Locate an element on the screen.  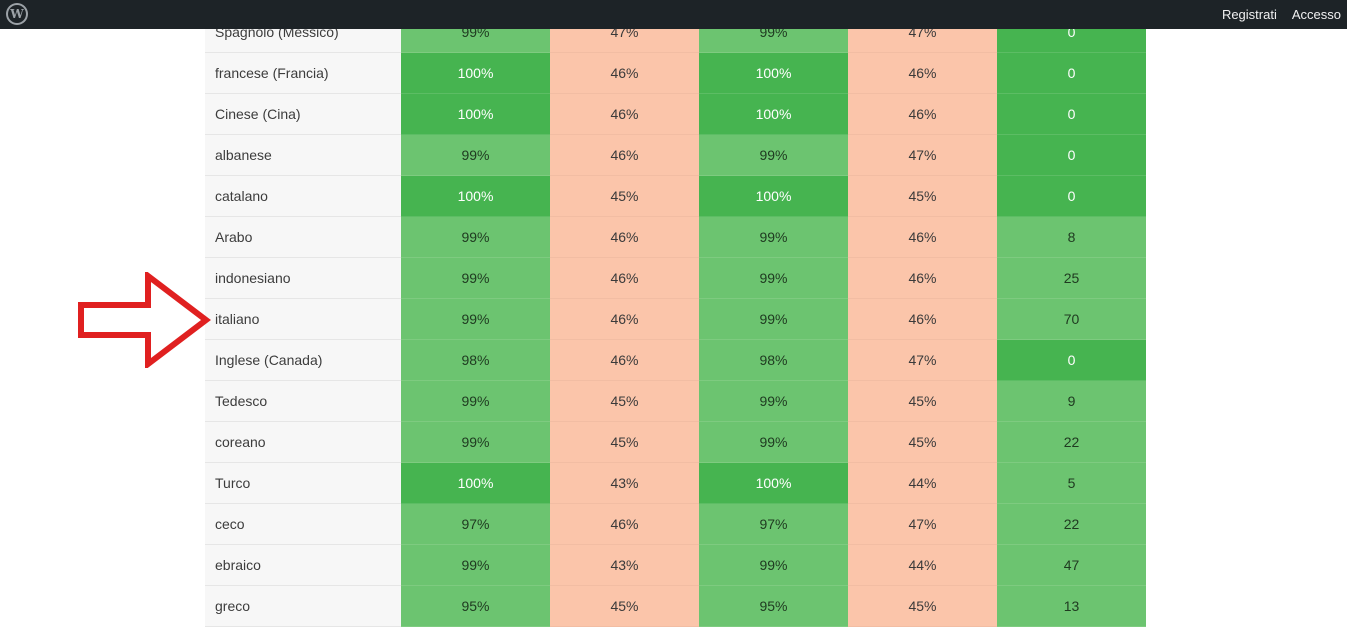
table-row: ceco 97% 46% 97% 47% 22 is located at coordinates (675, 524).